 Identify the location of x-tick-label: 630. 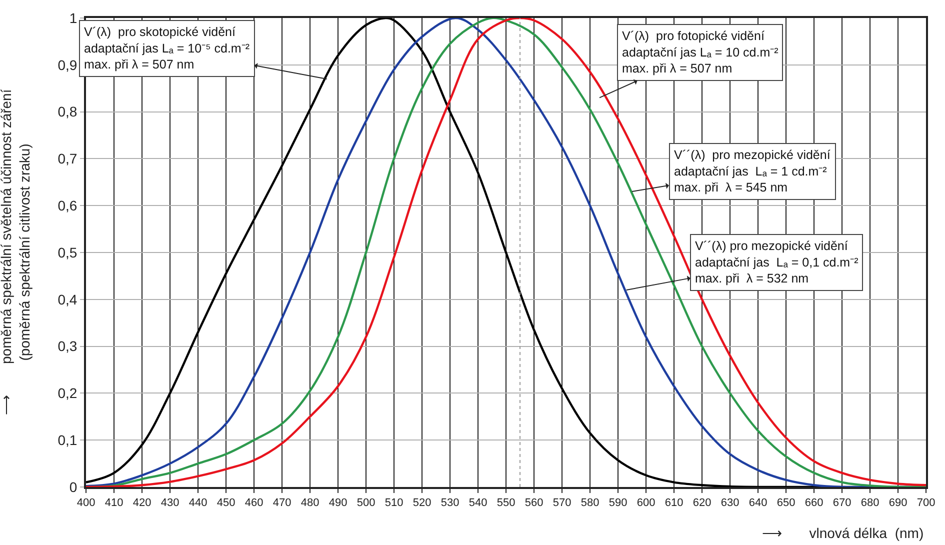
(730, 503).